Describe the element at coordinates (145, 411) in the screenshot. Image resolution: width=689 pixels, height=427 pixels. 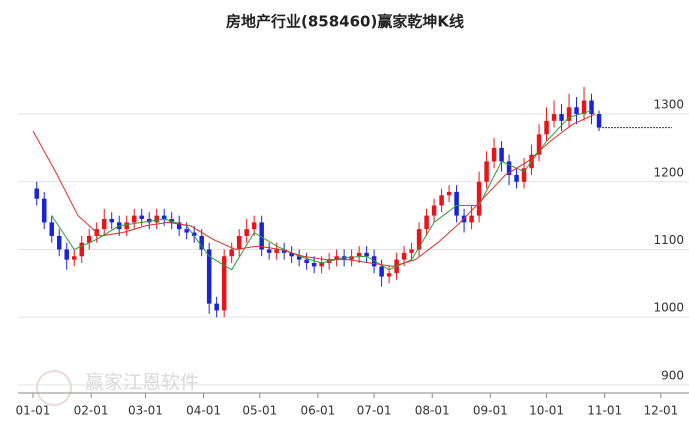
I see `x-tick-label: 03-01` at that location.